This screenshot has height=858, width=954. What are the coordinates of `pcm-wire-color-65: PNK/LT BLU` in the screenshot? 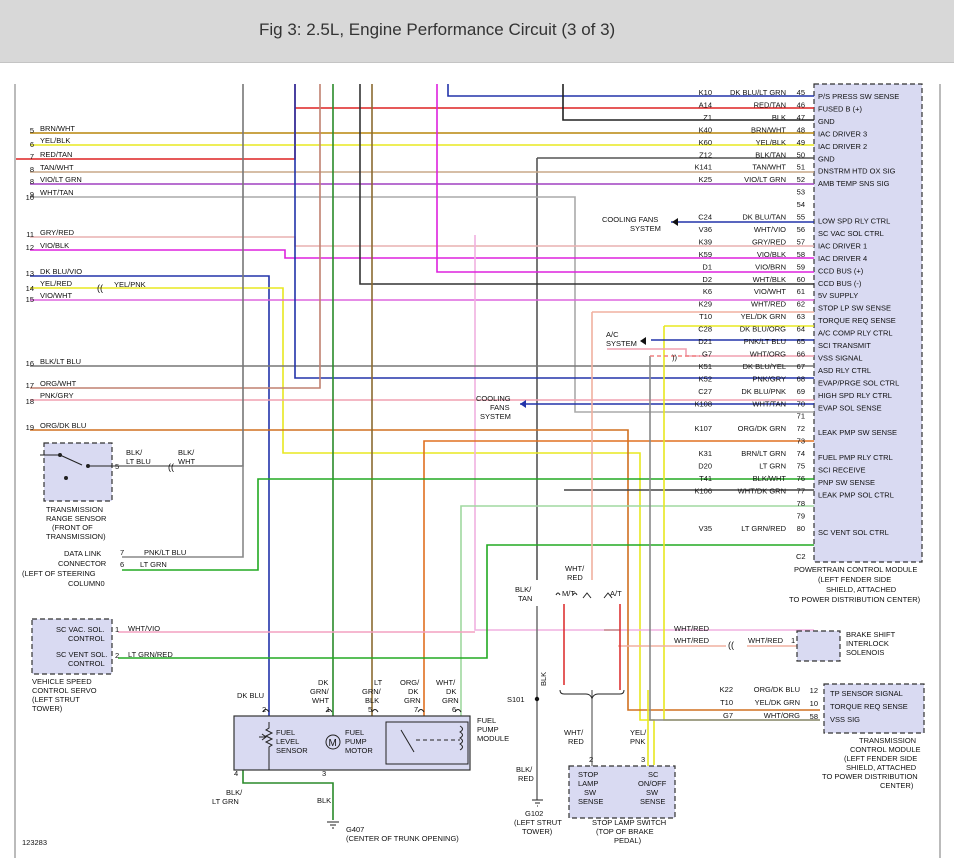 It's located at (765, 341).